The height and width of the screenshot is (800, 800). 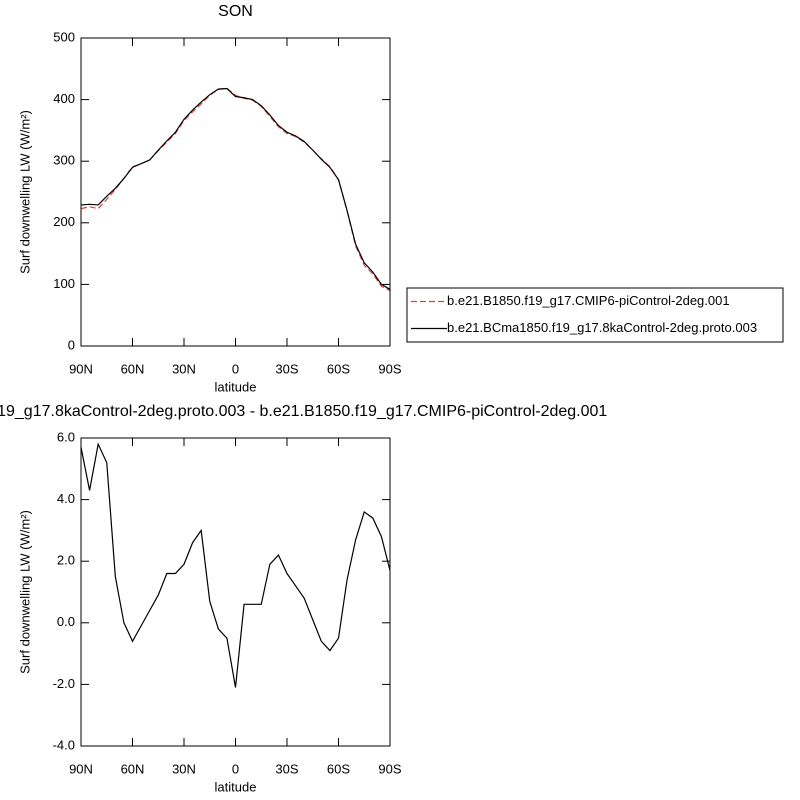 What do you see at coordinates (64, 36) in the screenshot?
I see `y-tick-label: 500` at bounding box center [64, 36].